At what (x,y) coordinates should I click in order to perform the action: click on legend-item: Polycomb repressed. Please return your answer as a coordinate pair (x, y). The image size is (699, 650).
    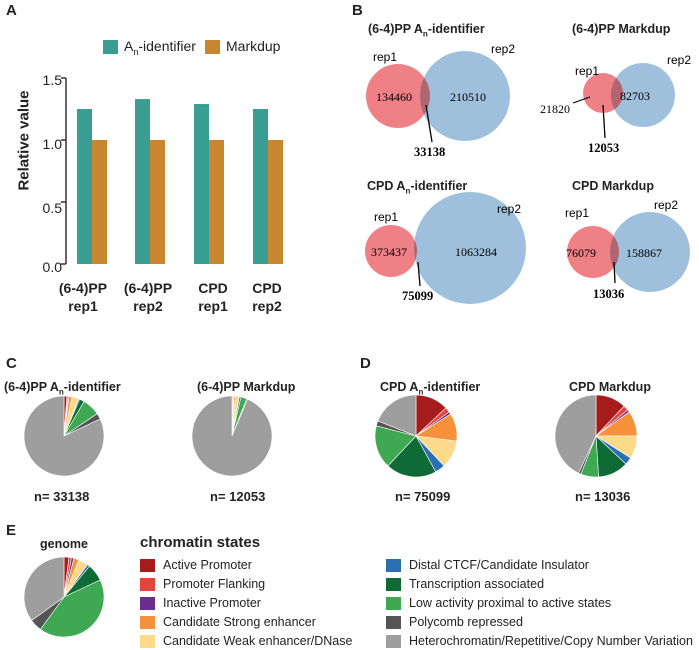
    Looking at the image, I should click on (454, 622).